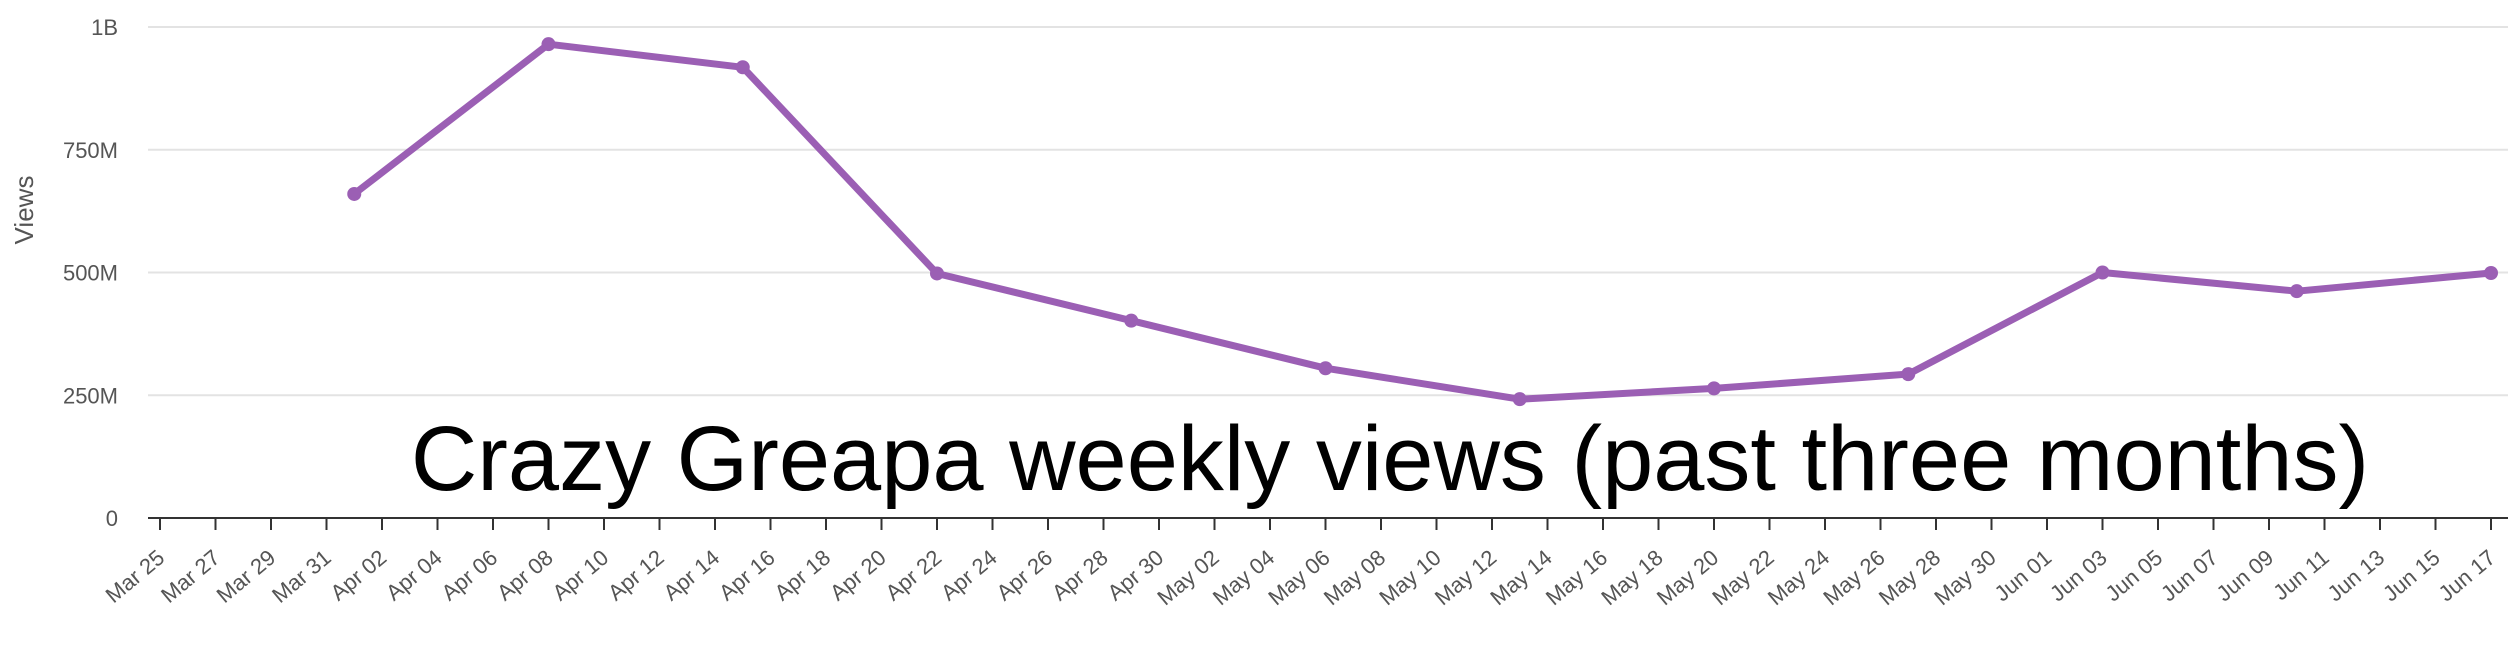 The image size is (2510, 648). Describe the element at coordinates (104, 27) in the screenshot. I see `y-tick-label: 1B` at that location.